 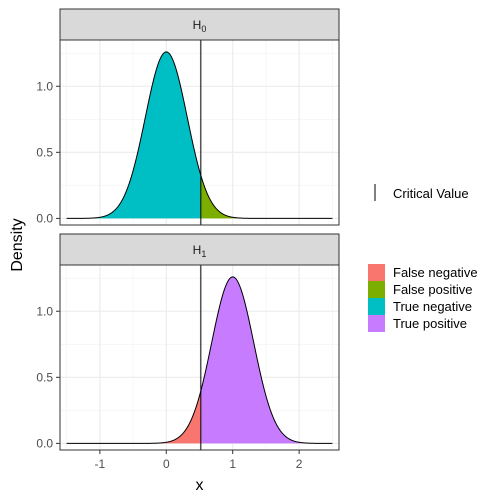 What do you see at coordinates (203, 29) in the screenshot?
I see `strip-h0-label-sub: 0` at bounding box center [203, 29].